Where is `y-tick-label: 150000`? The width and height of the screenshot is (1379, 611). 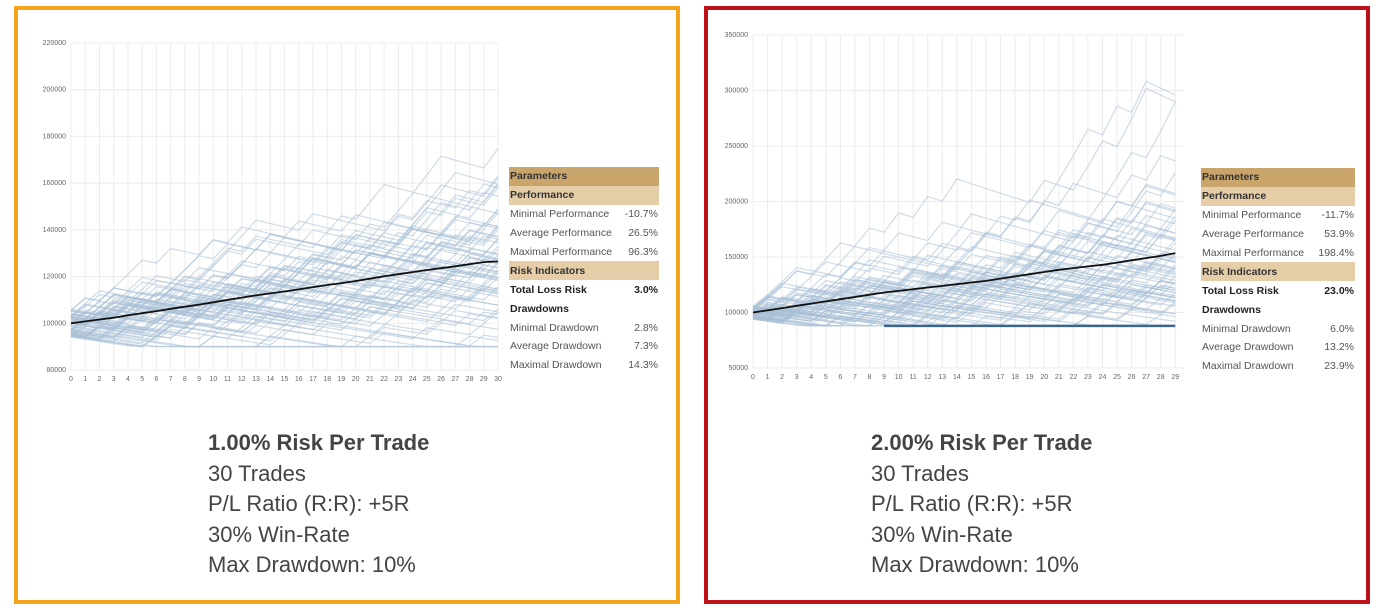 y-tick-label: 150000 is located at coordinates (736, 257).